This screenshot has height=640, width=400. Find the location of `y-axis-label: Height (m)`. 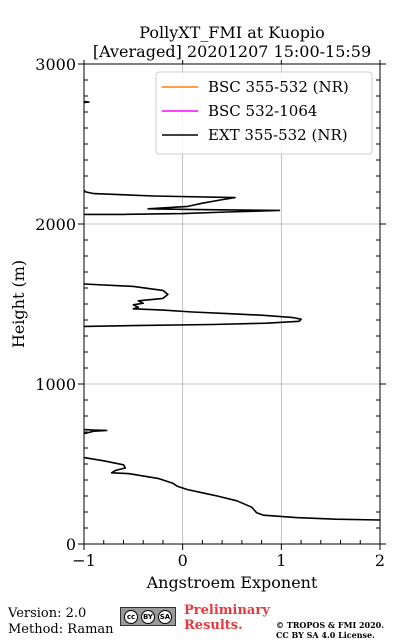

y-axis-label: Height (m) is located at coordinates (18, 304).